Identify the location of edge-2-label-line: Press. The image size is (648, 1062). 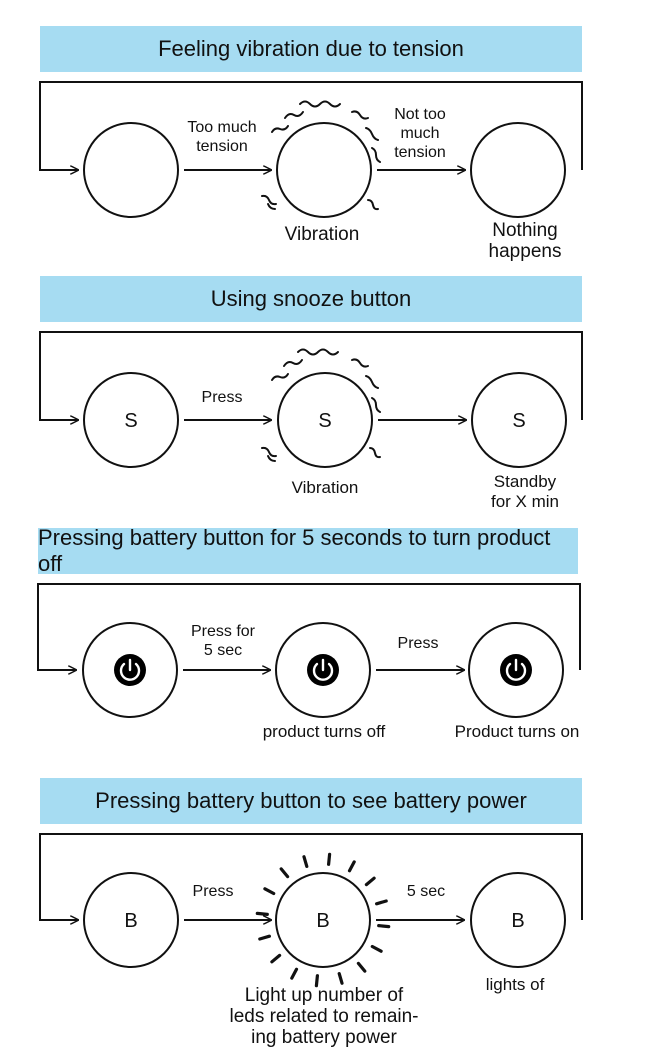
(418, 643).